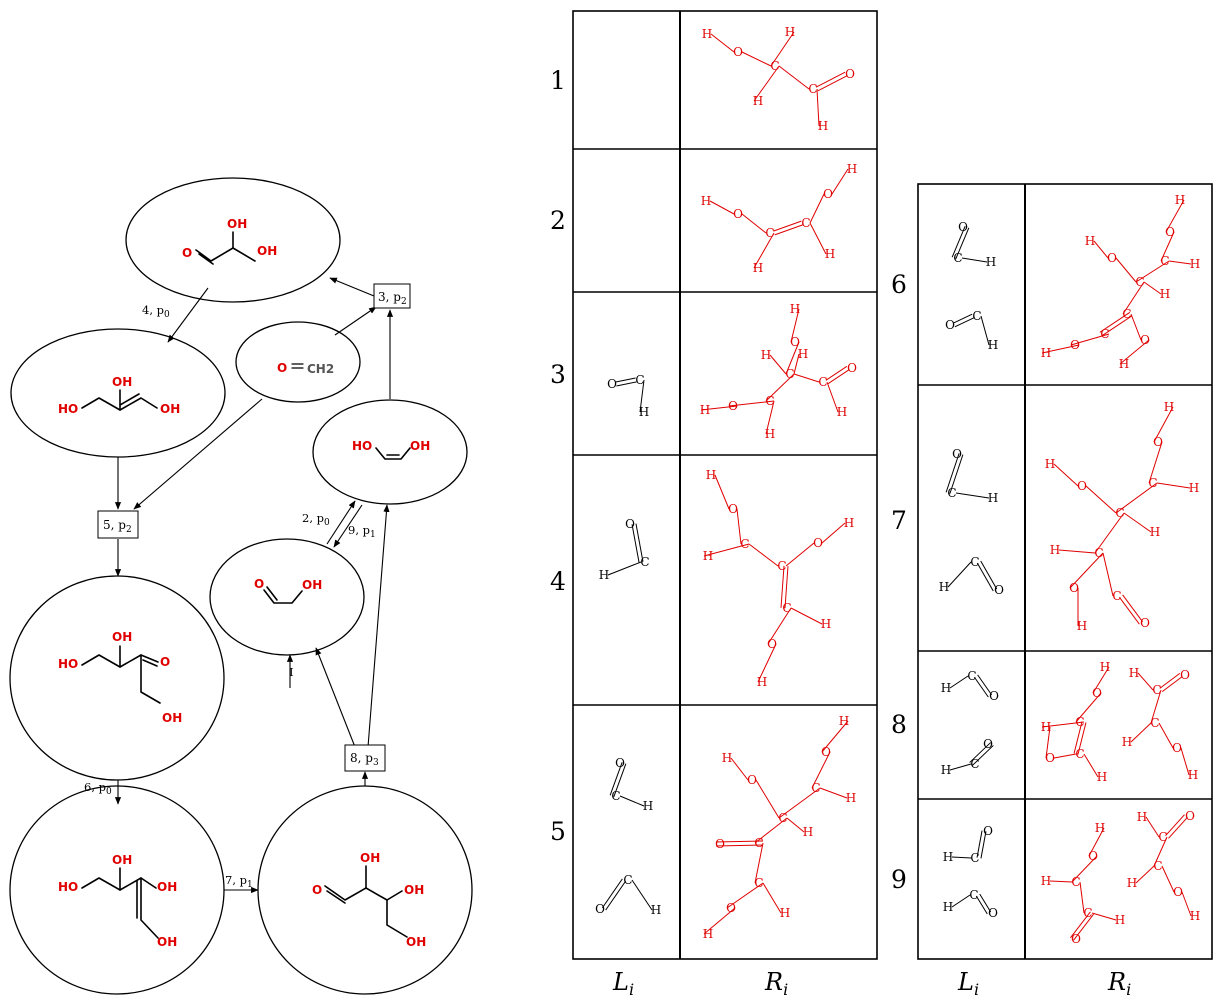  I want to click on svg-text: 8, p3, so click(364, 759).